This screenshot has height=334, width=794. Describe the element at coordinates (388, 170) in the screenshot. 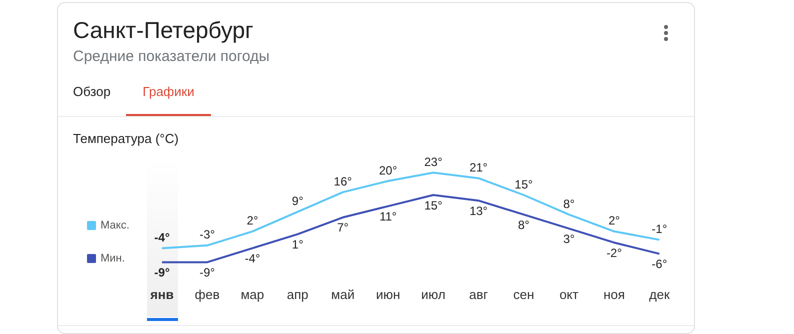

I see `data-label: 20°` at that location.